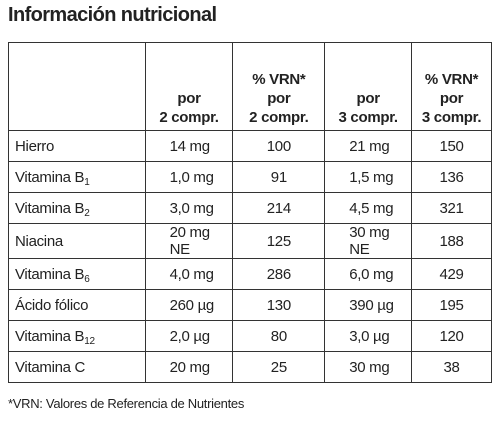  I want to click on label-subscript: 1, so click(87, 182).